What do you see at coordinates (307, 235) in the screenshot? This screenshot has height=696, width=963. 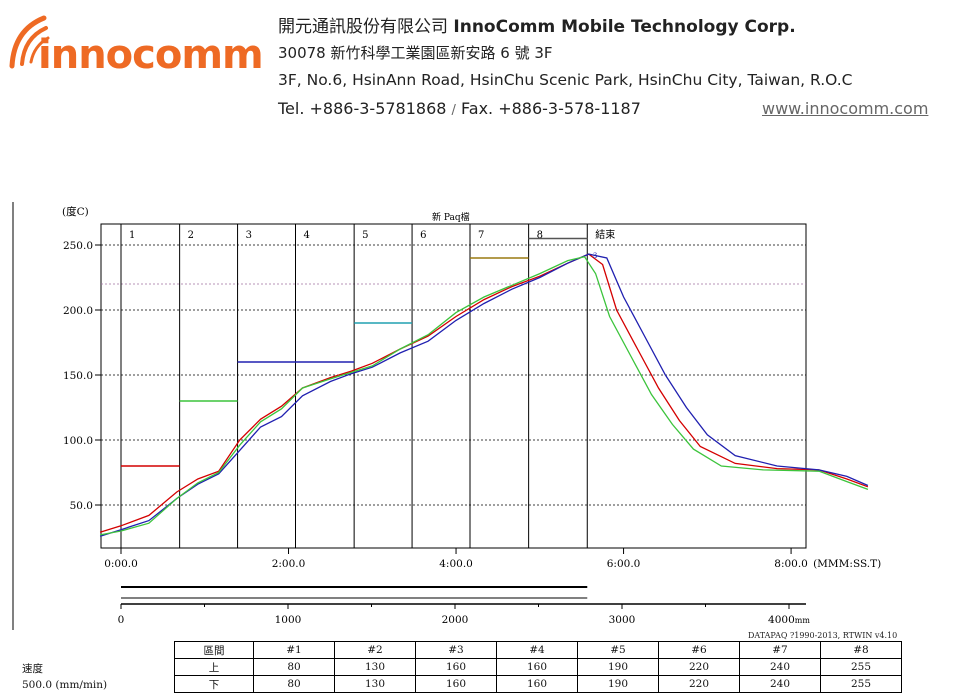 I see `zone-label: 4` at bounding box center [307, 235].